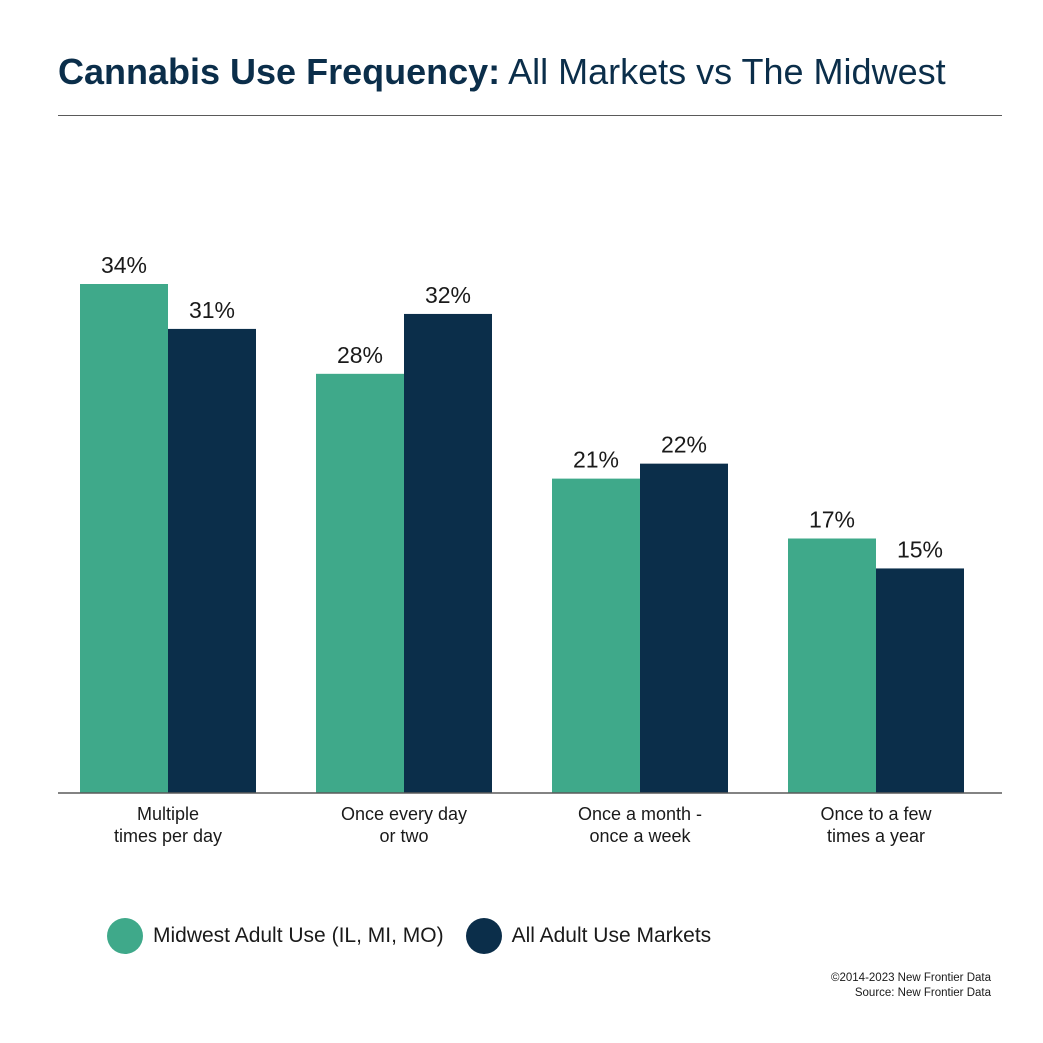  I want to click on legend-label-all-markets: All Adult Use Markets, so click(611, 935).